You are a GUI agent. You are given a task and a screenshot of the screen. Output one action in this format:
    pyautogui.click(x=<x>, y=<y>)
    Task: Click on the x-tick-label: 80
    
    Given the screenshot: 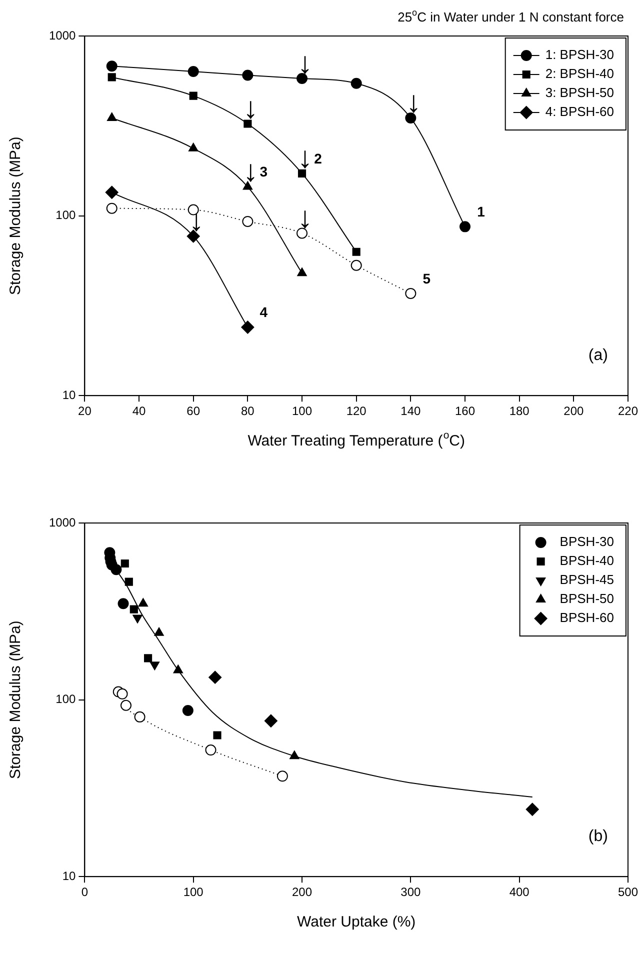 What is the action you would take?
    pyautogui.click(x=248, y=411)
    